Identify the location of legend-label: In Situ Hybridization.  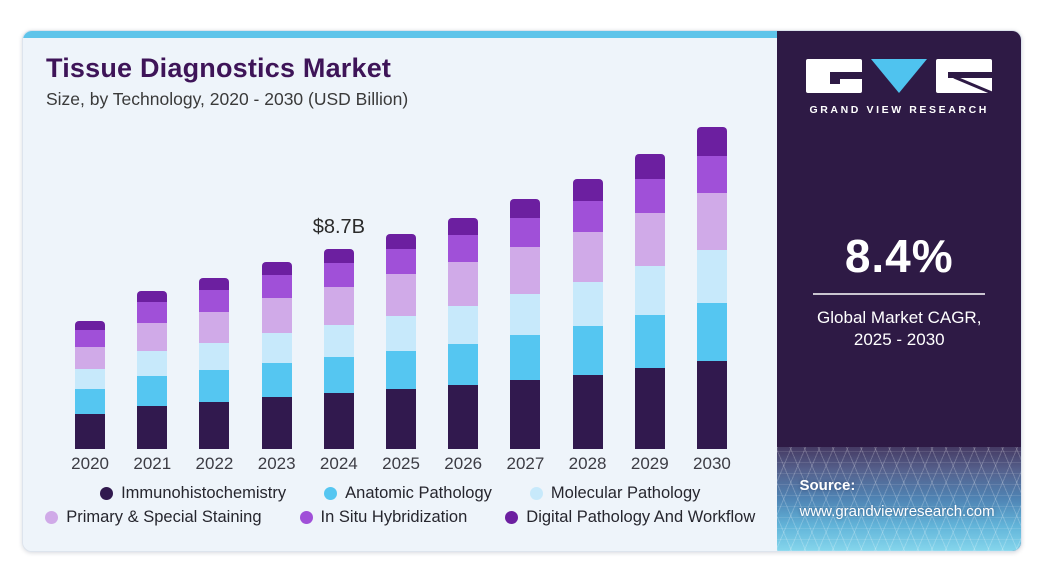
(394, 516).